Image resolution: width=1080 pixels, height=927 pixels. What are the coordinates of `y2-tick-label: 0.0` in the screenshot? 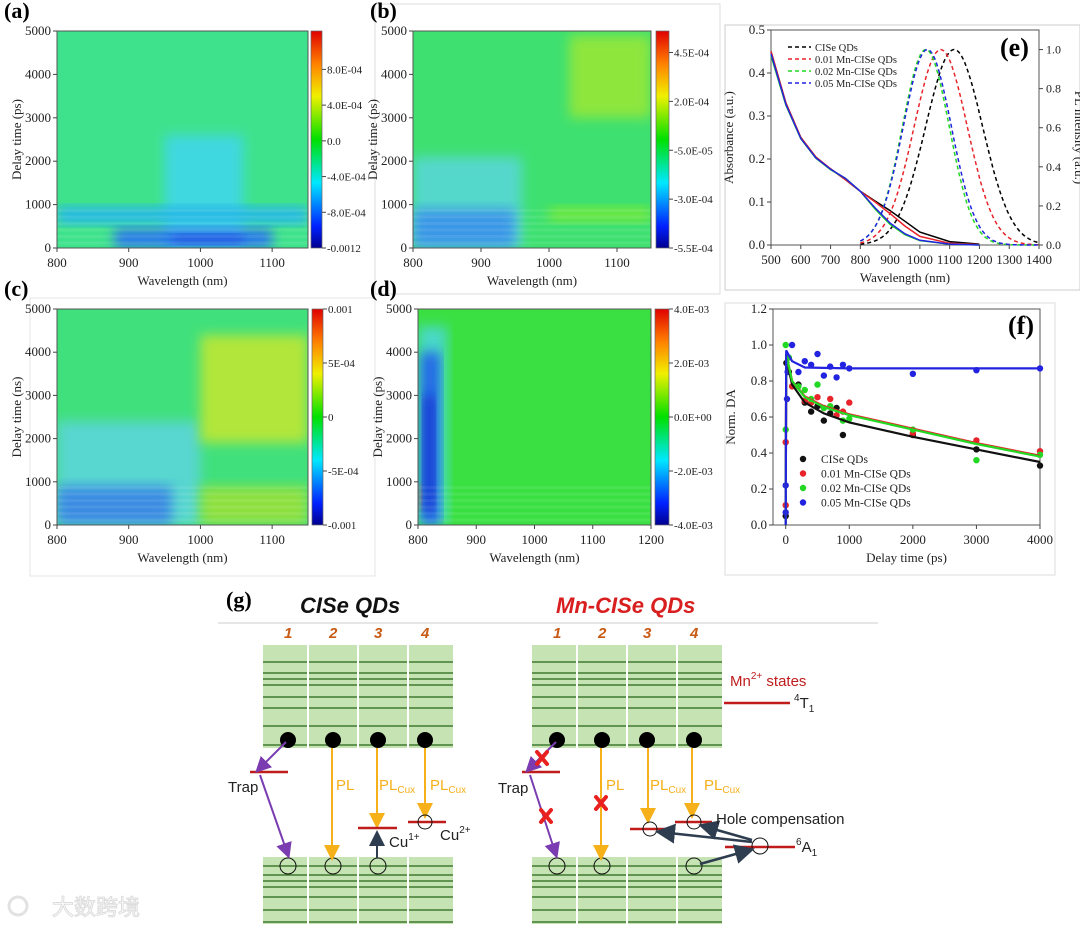 It's located at (1053, 245).